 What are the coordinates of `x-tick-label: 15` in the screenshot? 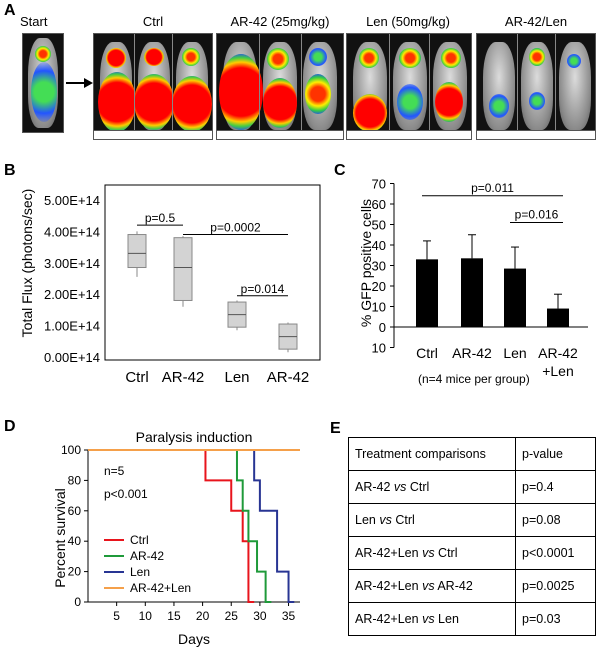 It's located at (174, 616).